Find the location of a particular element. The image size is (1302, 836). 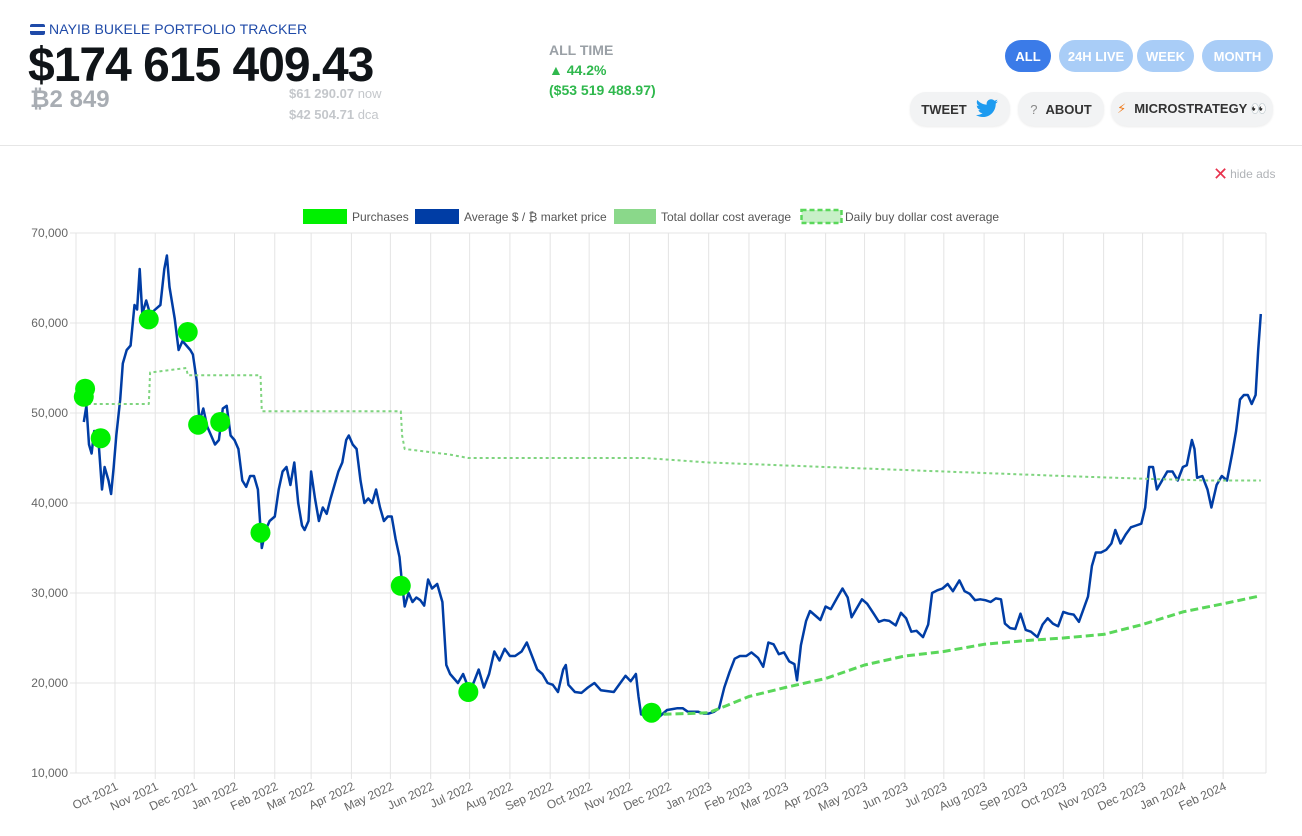

series-line-total-dollar-cost-average is located at coordinates (672, 424).